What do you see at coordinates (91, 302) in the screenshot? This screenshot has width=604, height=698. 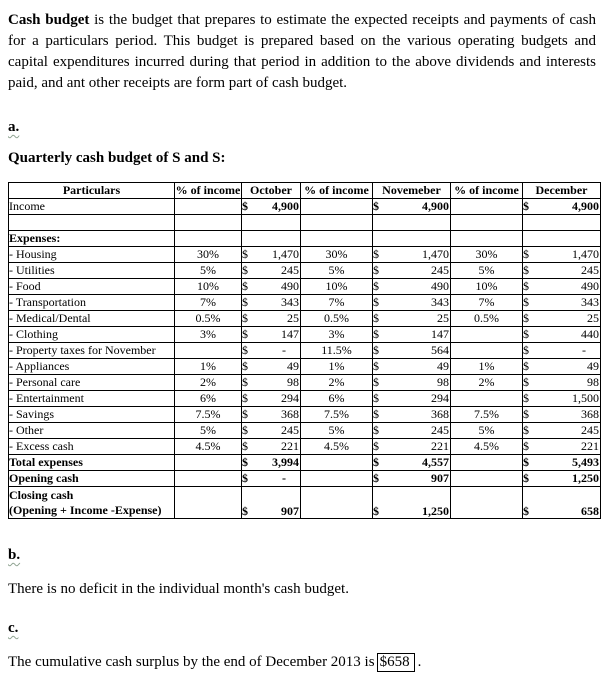 I see `particulars-cell: - Transportation` at bounding box center [91, 302].